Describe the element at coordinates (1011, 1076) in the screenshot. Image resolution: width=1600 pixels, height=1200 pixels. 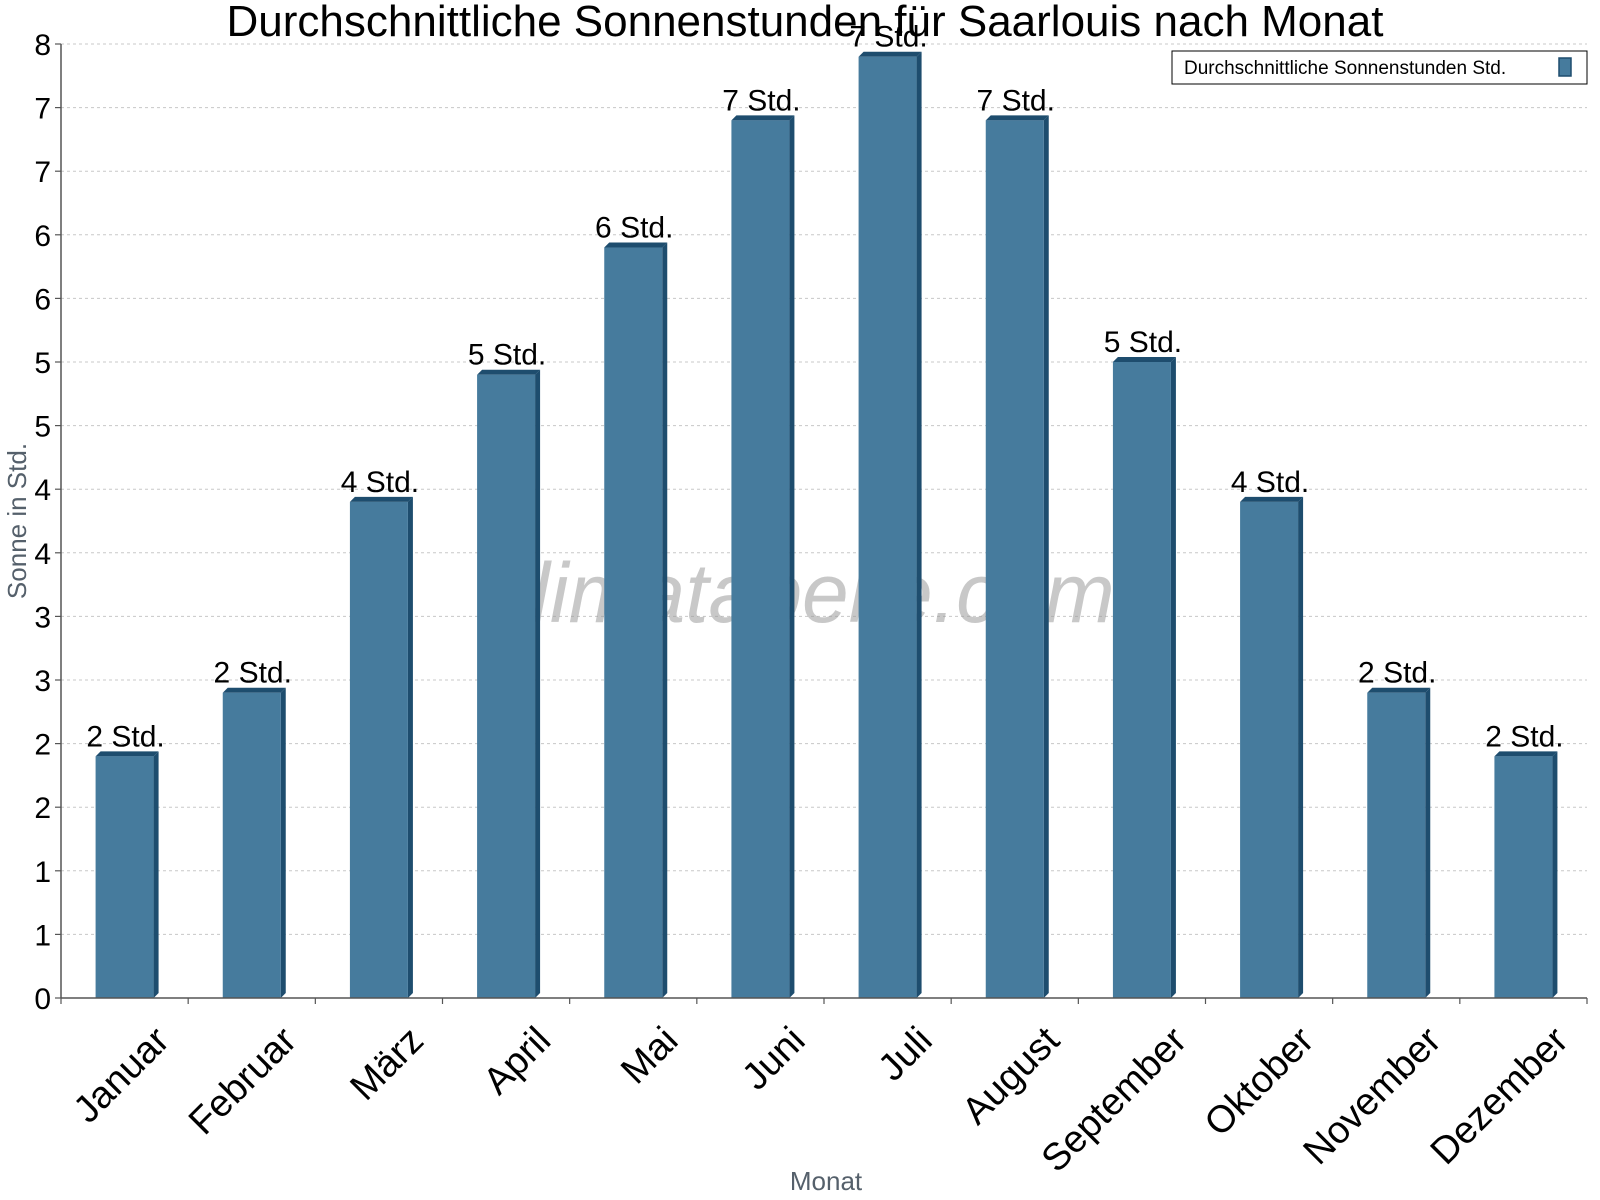
I see `x-tick-label: August` at that location.